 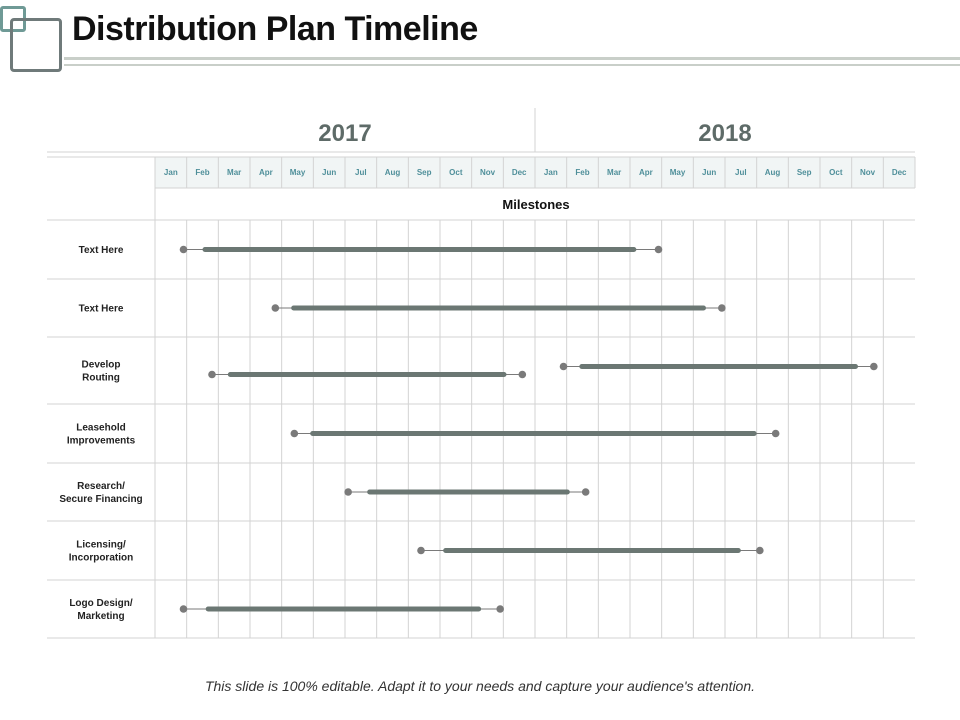 I want to click on row-label: Leasehold, so click(x=100, y=428).